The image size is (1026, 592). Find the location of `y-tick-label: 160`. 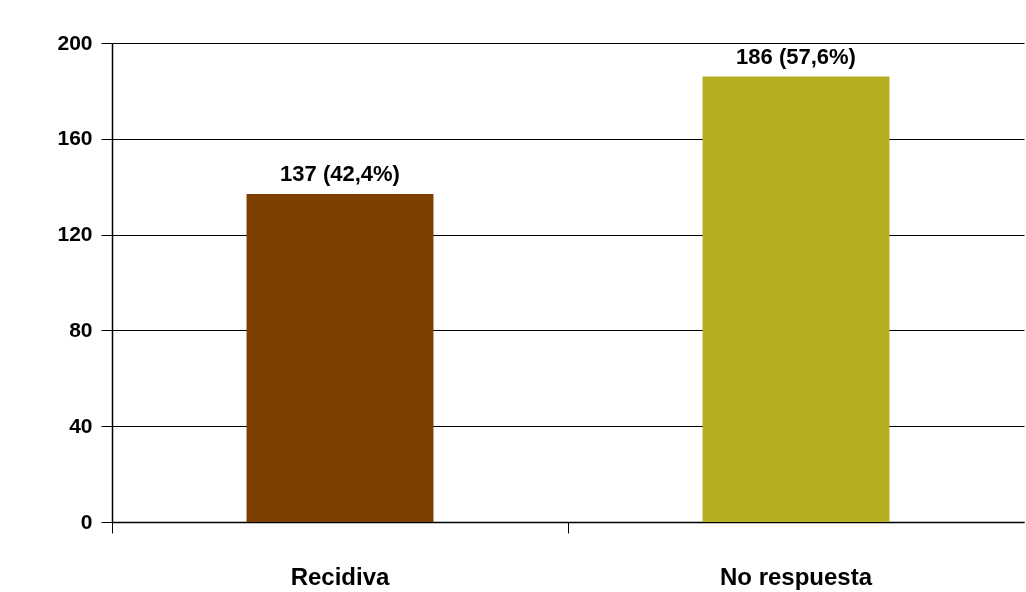

y-tick-label: 160 is located at coordinates (75, 138).